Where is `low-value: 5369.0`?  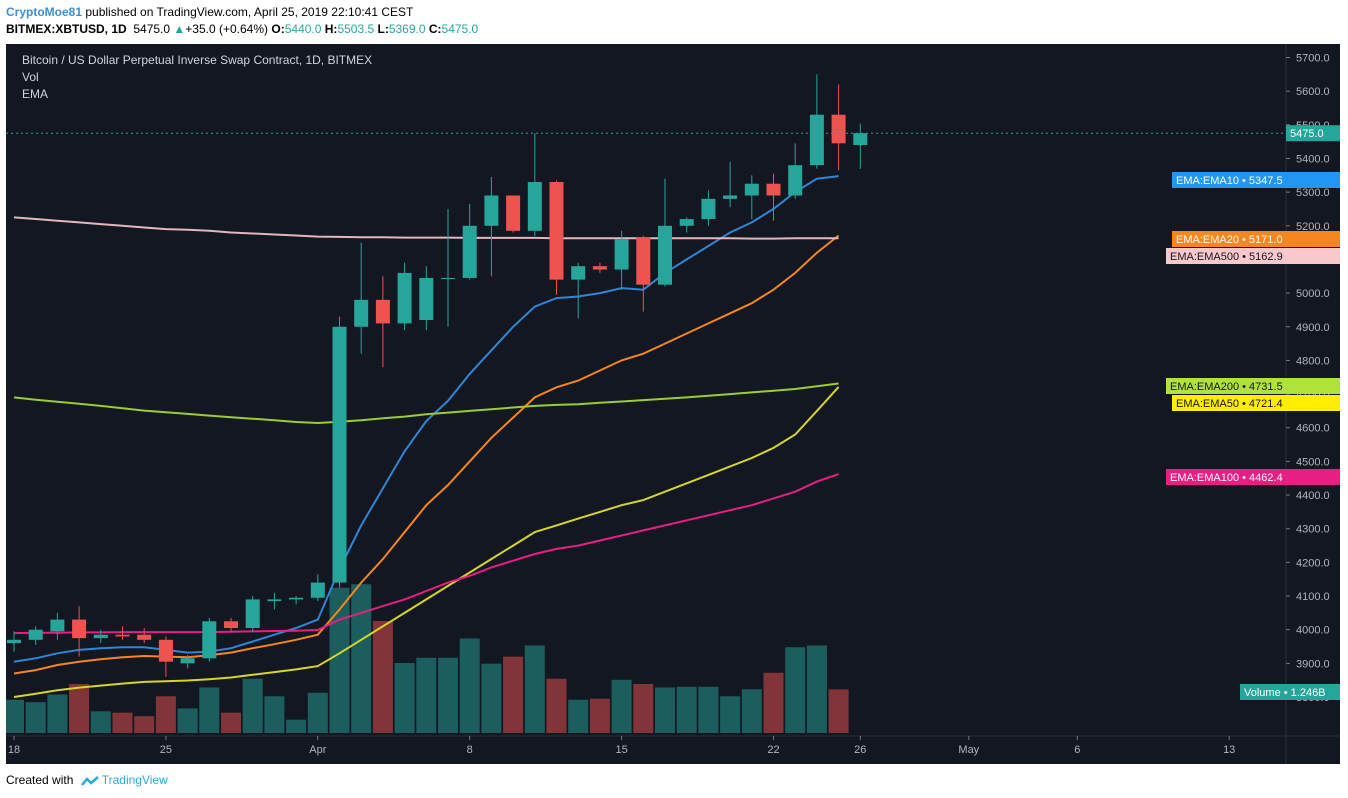 low-value: 5369.0 is located at coordinates (407, 29).